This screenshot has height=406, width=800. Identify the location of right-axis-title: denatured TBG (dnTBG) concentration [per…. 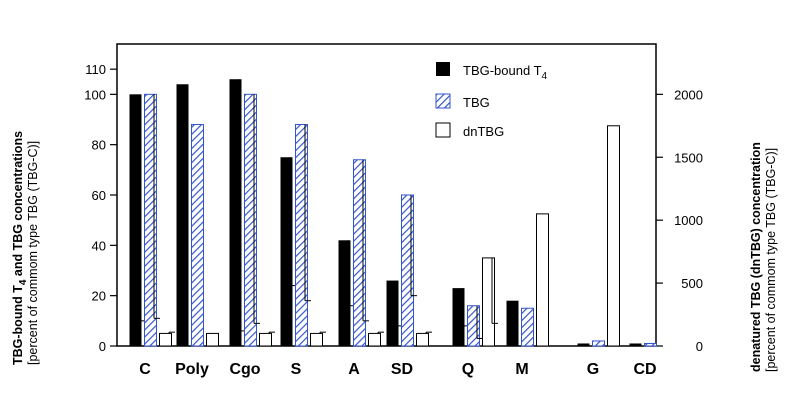
(763, 257).